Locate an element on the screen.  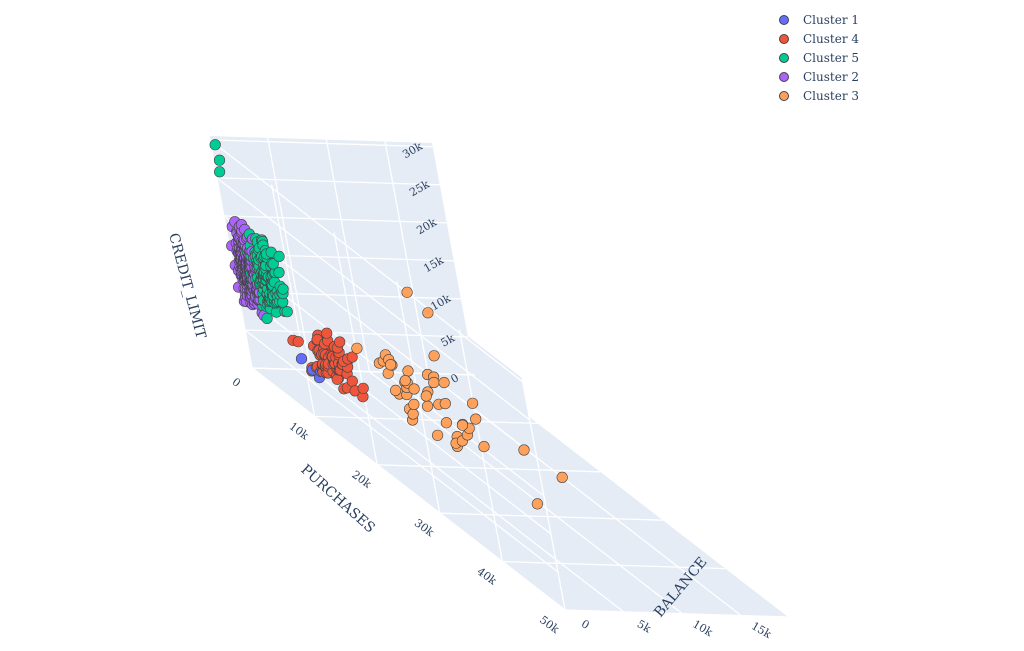
legend-item-cluster-5: Cluster 5 is located at coordinates (817, 57).